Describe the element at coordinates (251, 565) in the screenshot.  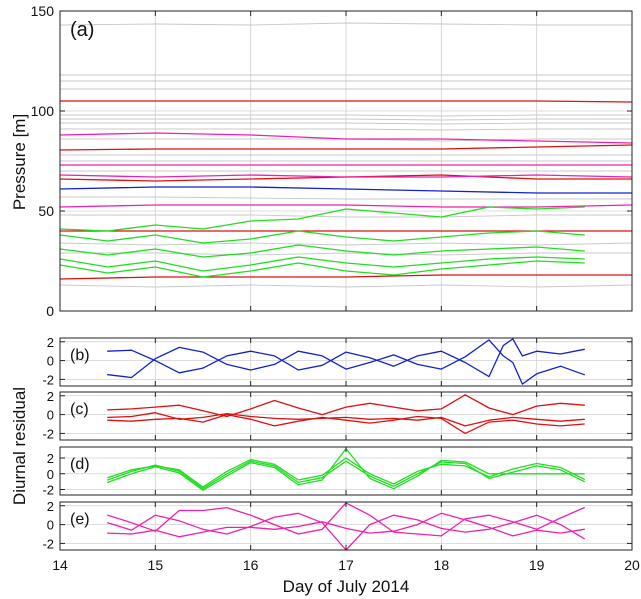
I see `x-tick-label: 16` at that location.